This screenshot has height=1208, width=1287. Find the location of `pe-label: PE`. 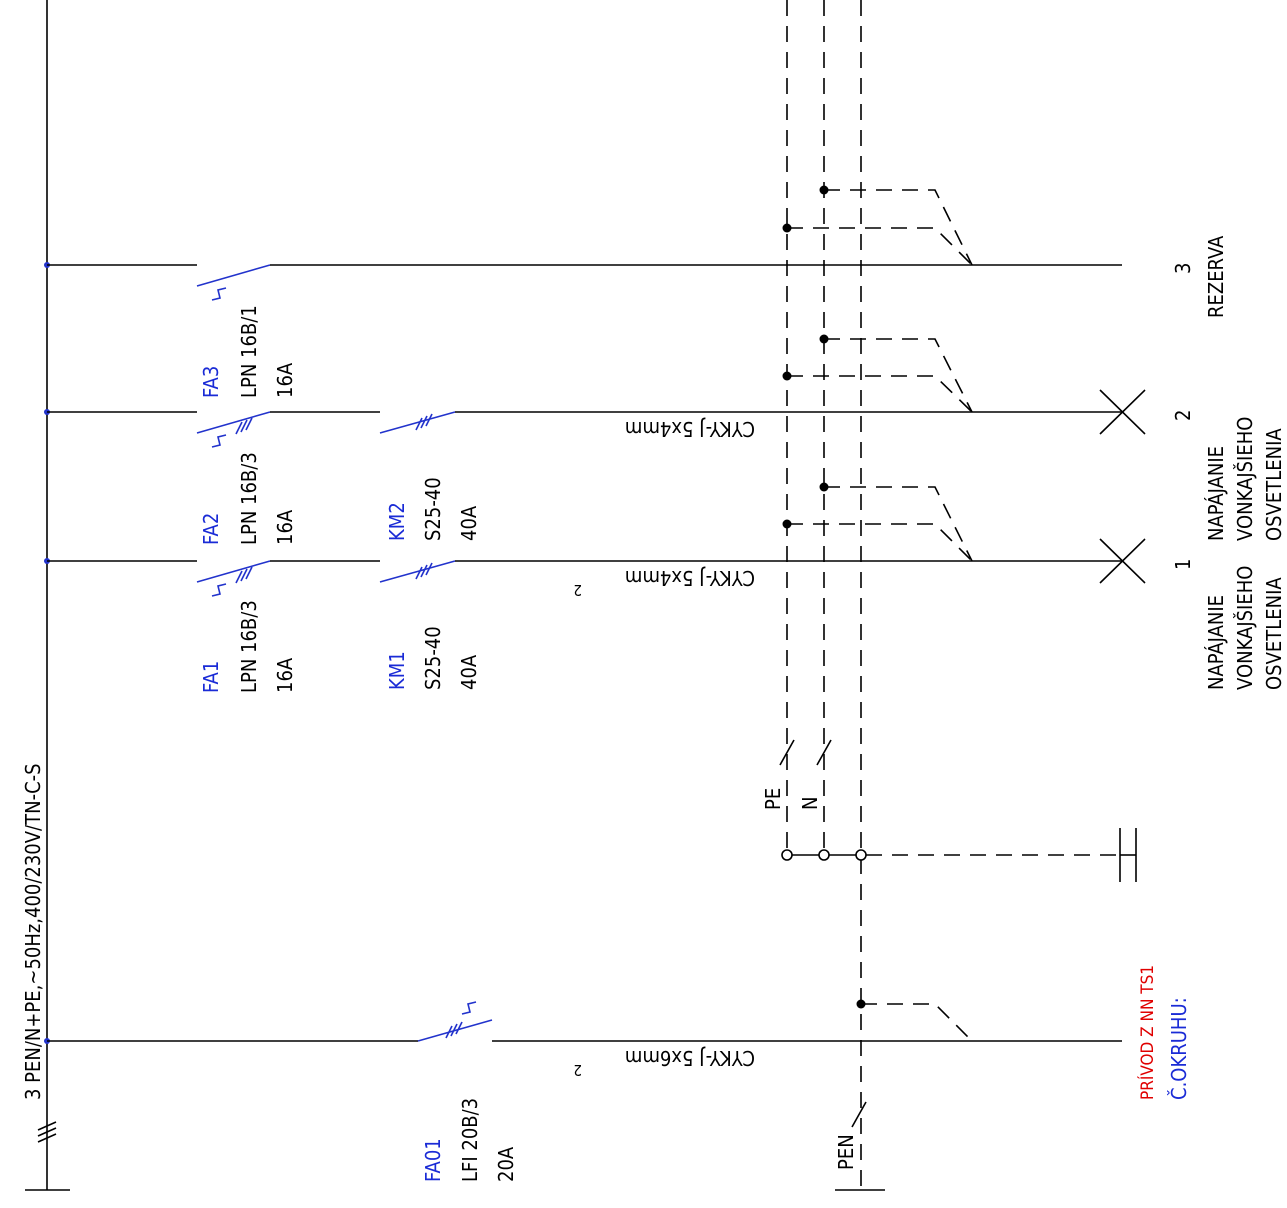

pe-label: PE is located at coordinates (773, 799).